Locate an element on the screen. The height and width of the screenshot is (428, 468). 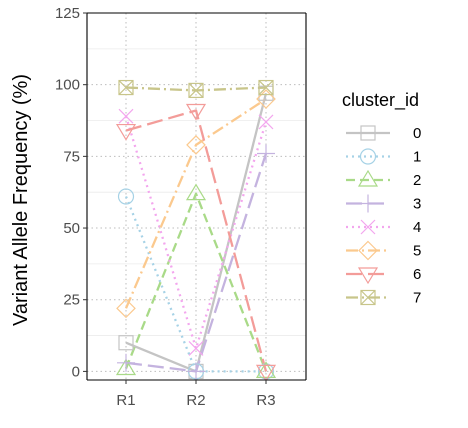
legend-title: cluster_id is located at coordinates (380, 100).